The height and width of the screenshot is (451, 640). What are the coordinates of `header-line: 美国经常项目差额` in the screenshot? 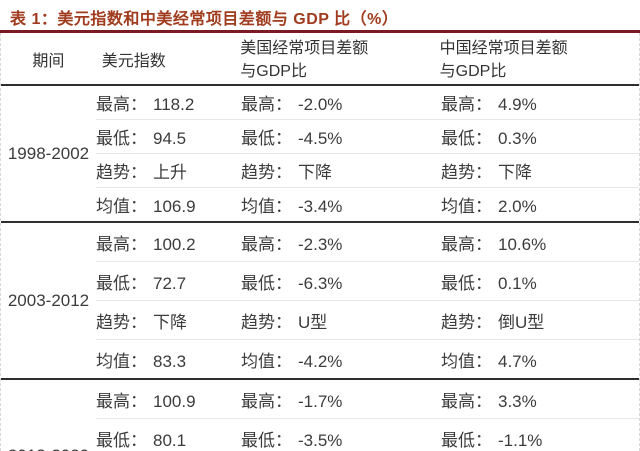 It's located at (304, 48).